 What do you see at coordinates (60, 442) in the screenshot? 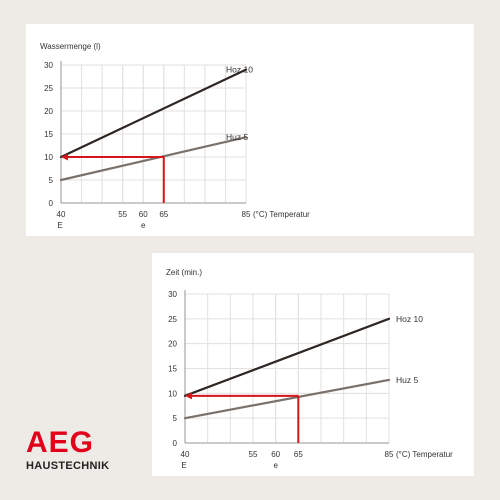
I see `brand-name: AEG` at bounding box center [60, 442].